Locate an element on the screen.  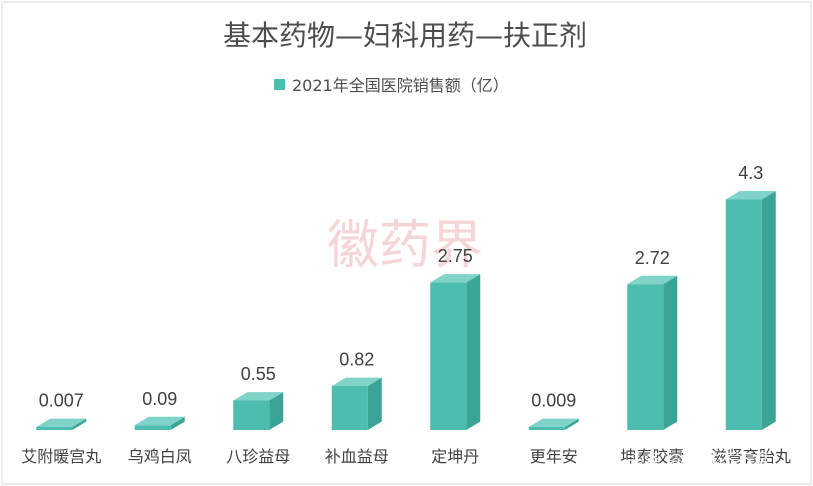
data-label: 4.3 is located at coordinates (750, 173).